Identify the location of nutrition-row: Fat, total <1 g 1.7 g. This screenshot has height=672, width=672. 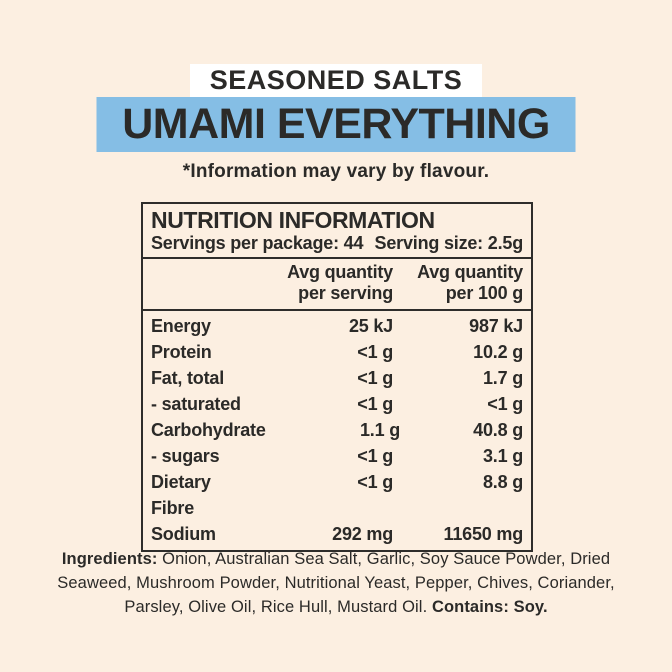
(337, 378).